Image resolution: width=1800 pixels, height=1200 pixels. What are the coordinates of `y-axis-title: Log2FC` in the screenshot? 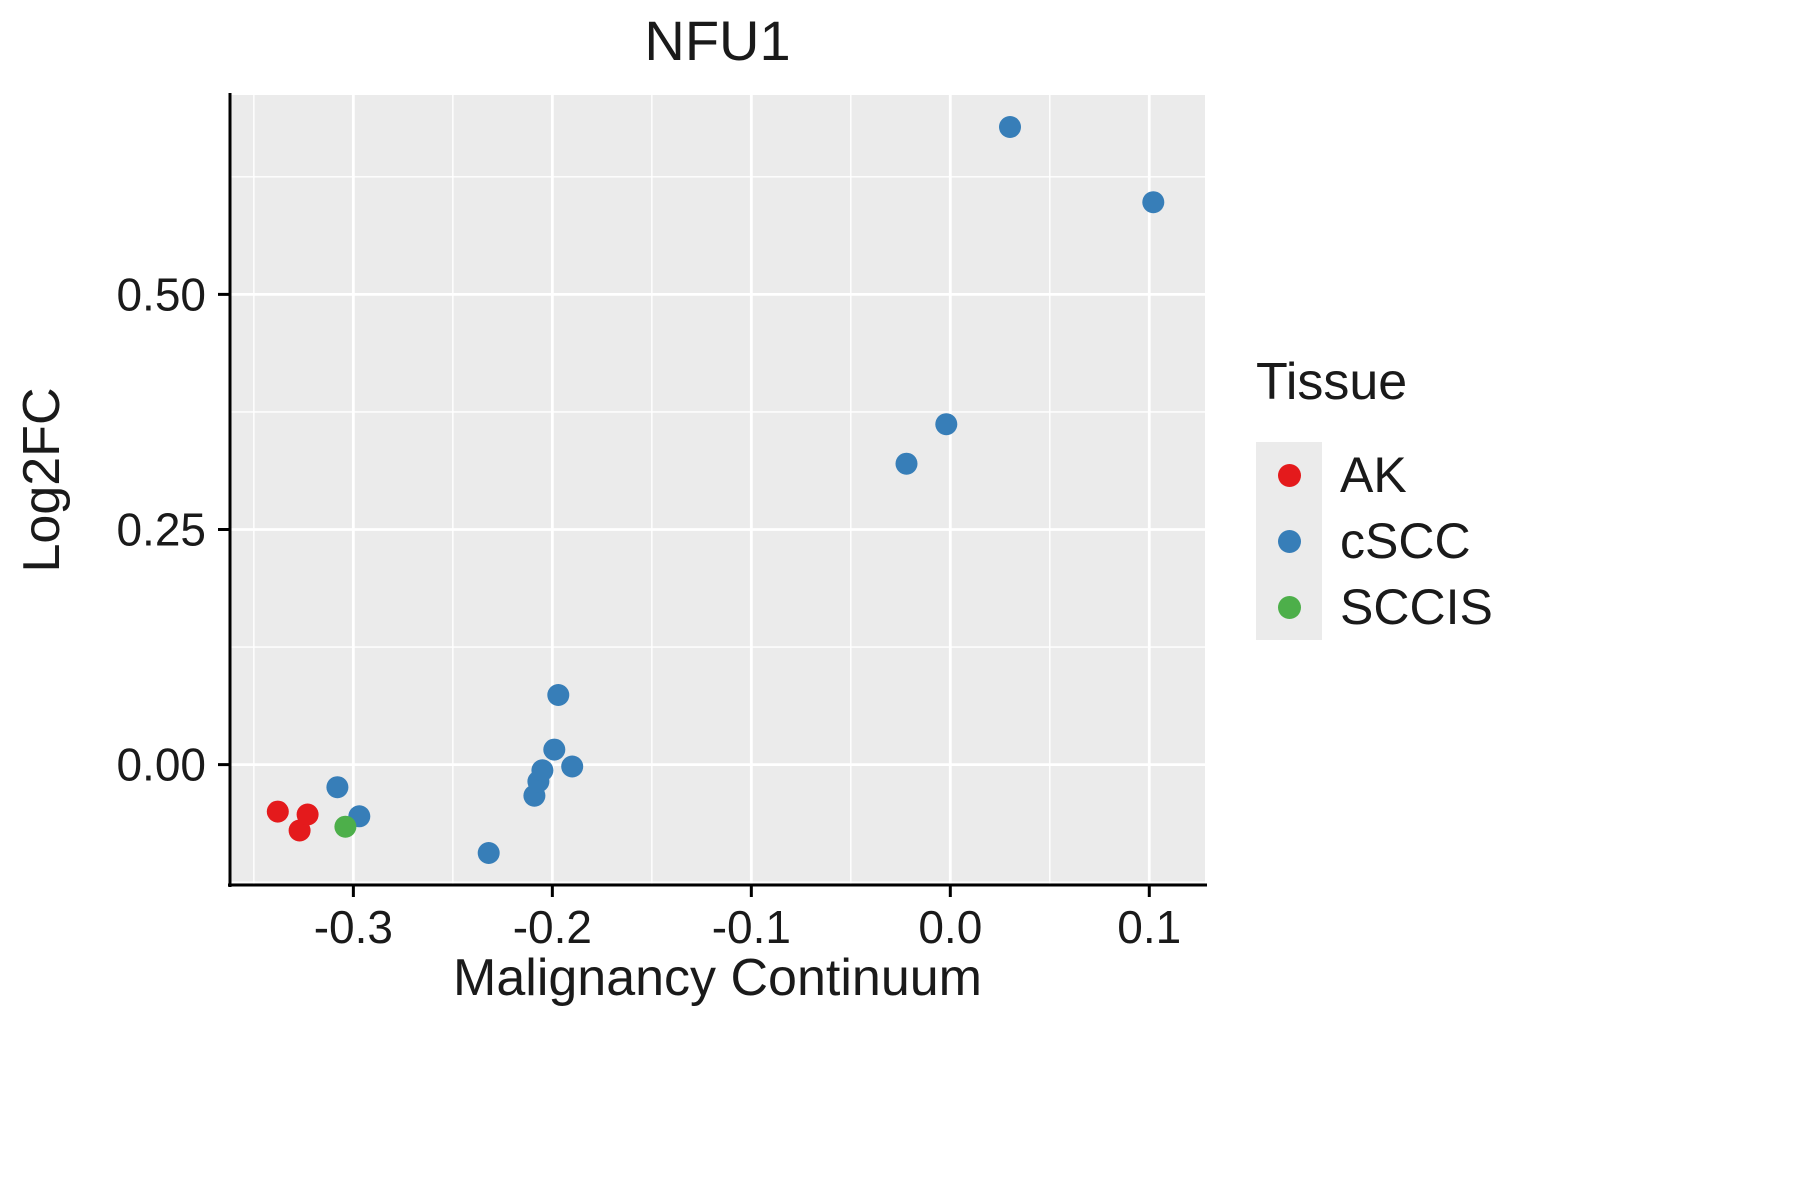 It's located at (42, 480).